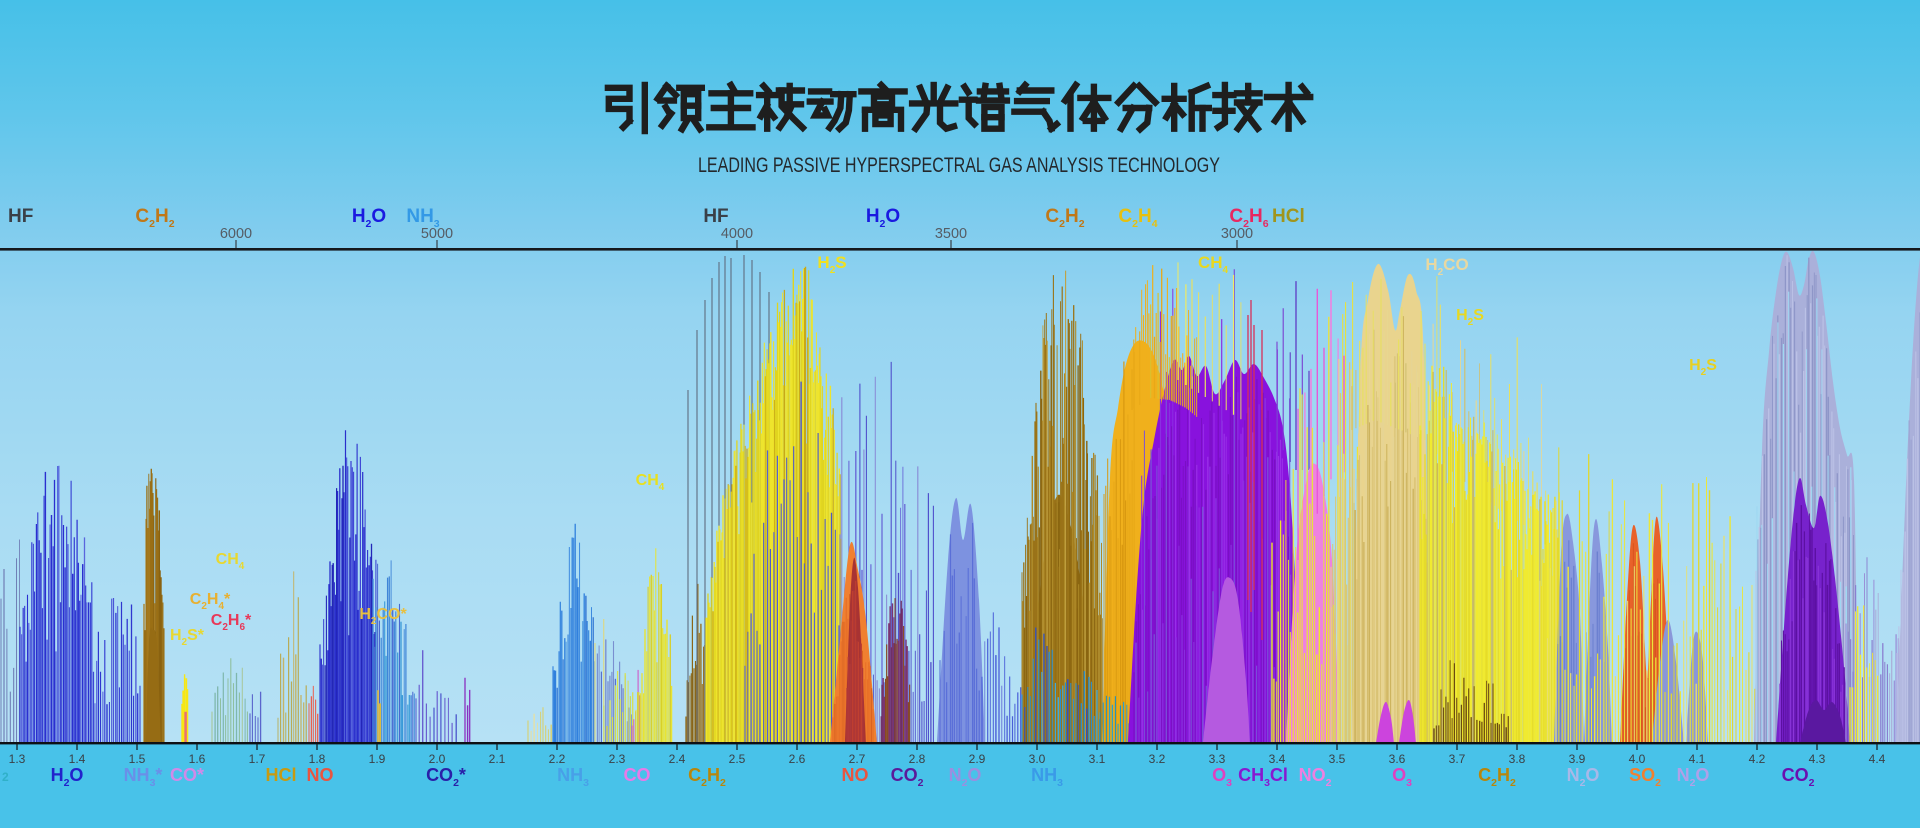 The height and width of the screenshot is (828, 1920). What do you see at coordinates (1157, 759) in the screenshot?
I see `svg-text: 3.2` at bounding box center [1157, 759].